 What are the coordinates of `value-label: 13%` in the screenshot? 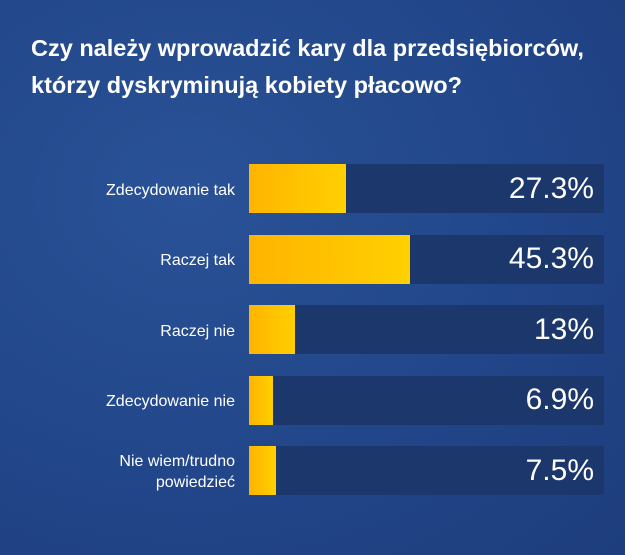 It's located at (563, 329).